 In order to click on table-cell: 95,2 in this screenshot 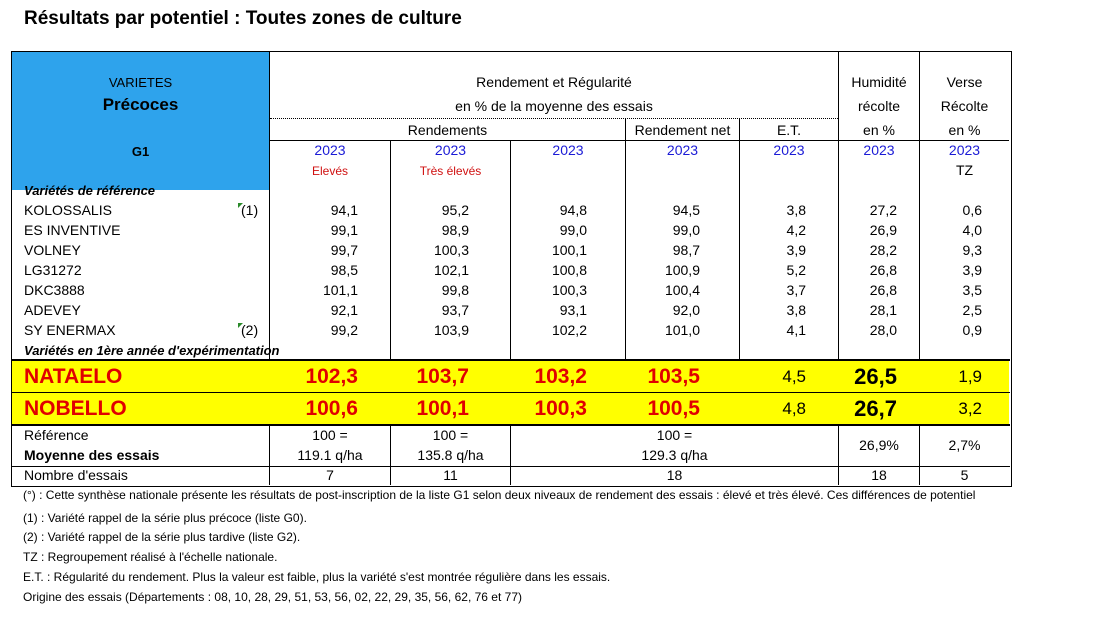, I will do `click(455, 210)`.